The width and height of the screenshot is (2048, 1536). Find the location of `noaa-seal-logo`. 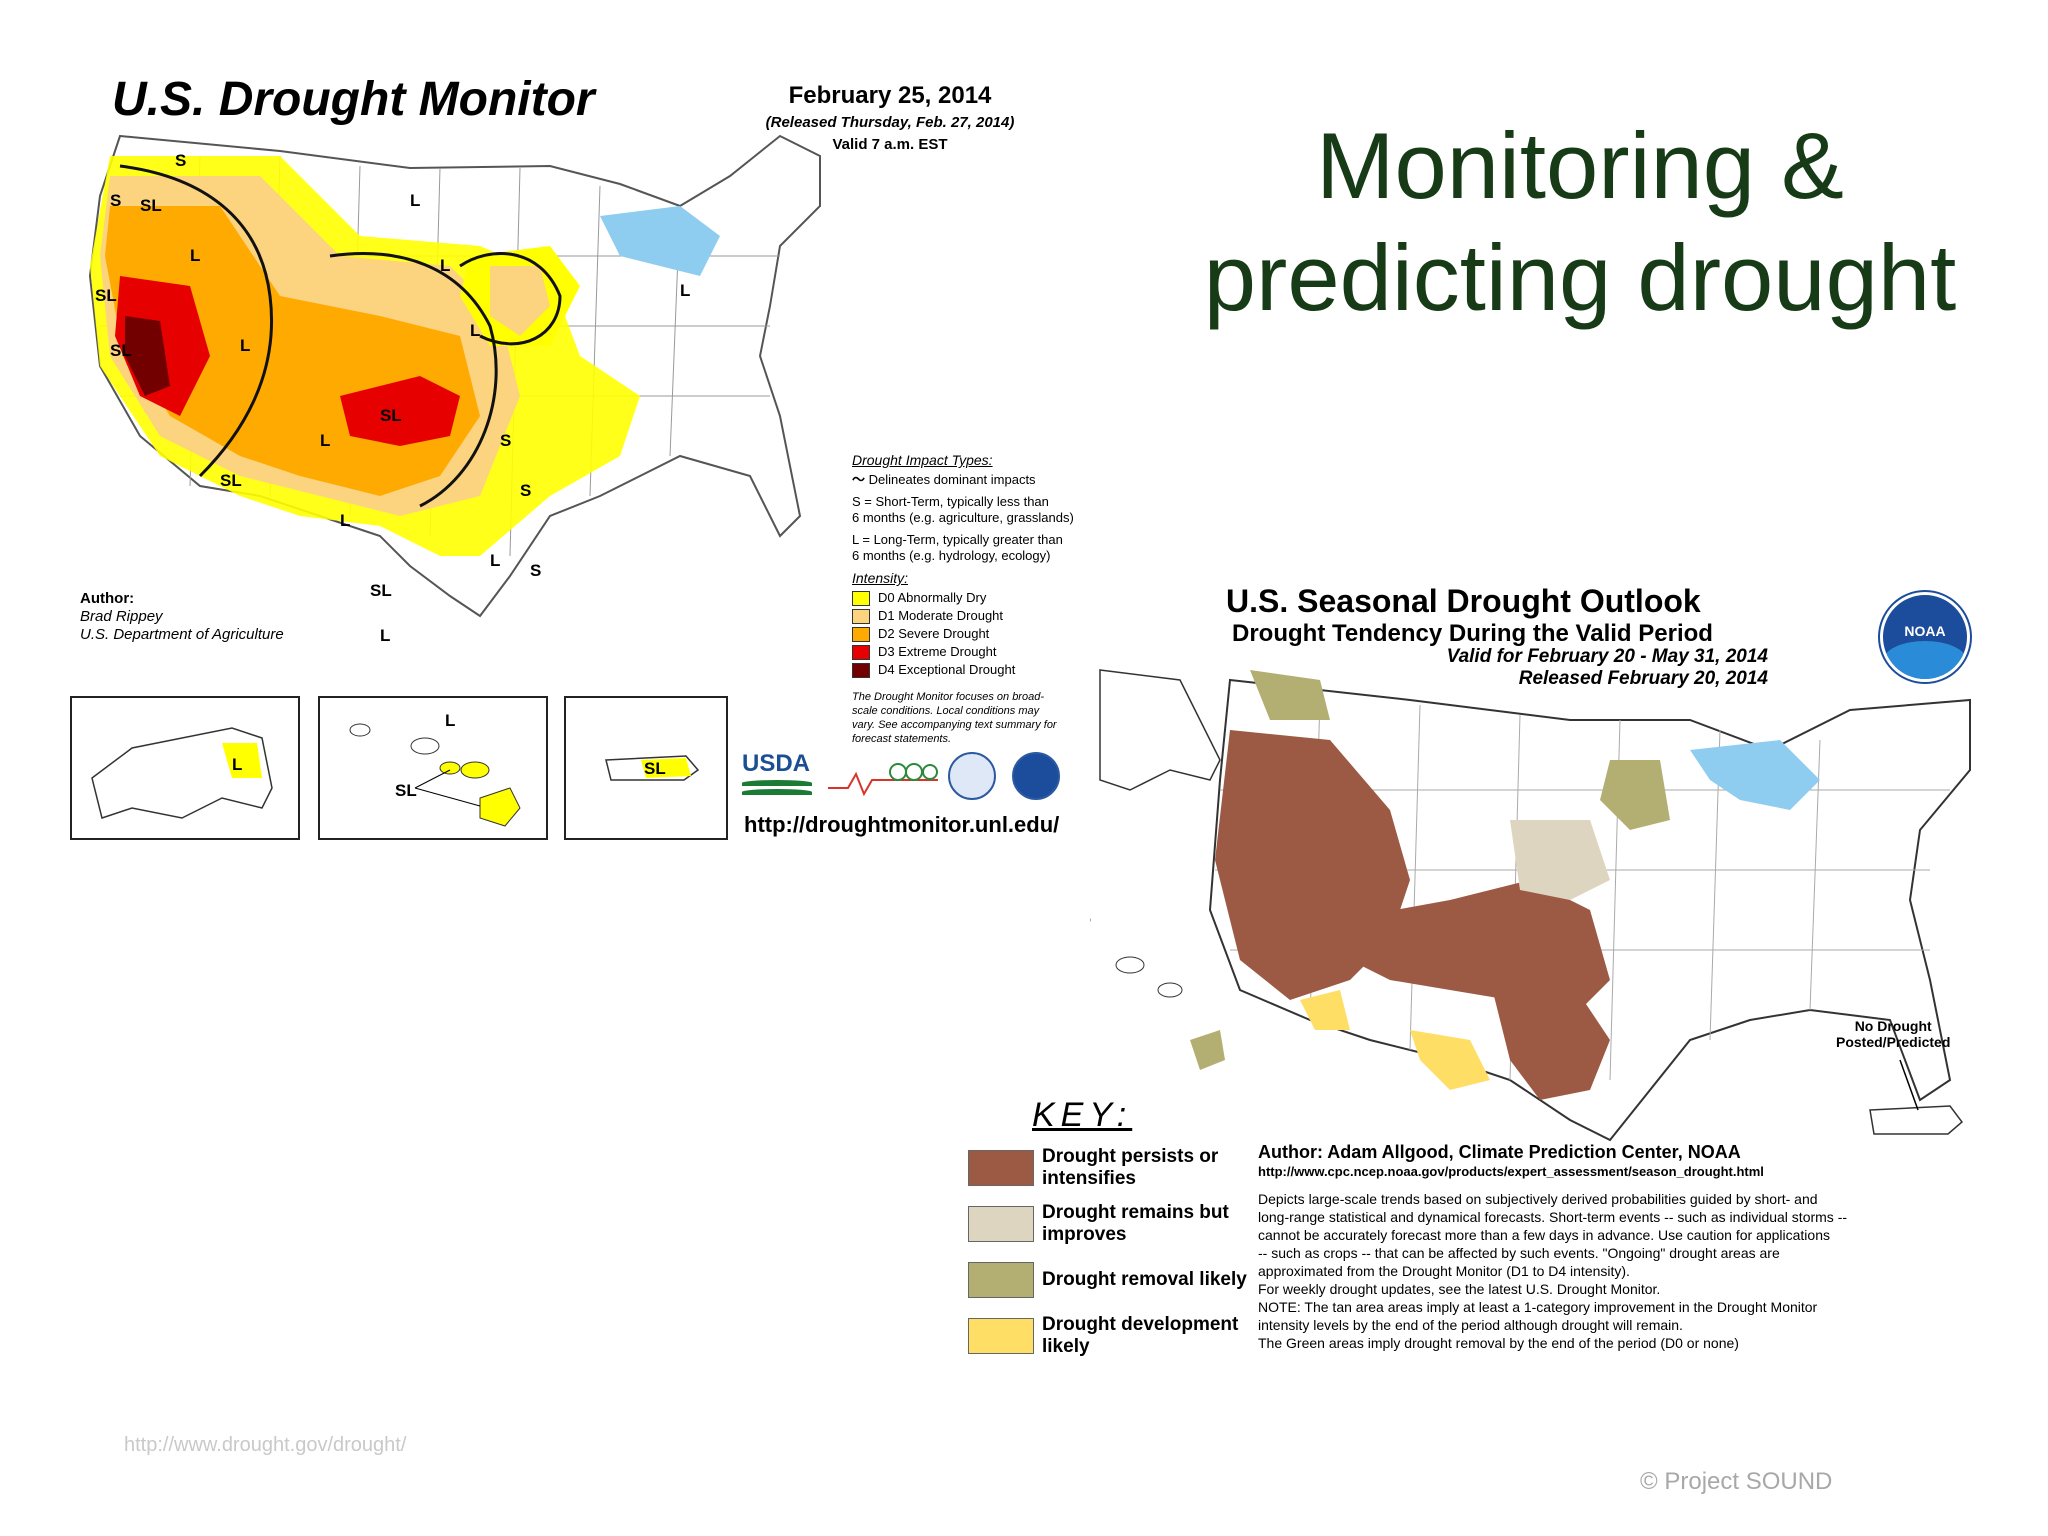

noaa-seal-logo is located at coordinates (1036, 776).